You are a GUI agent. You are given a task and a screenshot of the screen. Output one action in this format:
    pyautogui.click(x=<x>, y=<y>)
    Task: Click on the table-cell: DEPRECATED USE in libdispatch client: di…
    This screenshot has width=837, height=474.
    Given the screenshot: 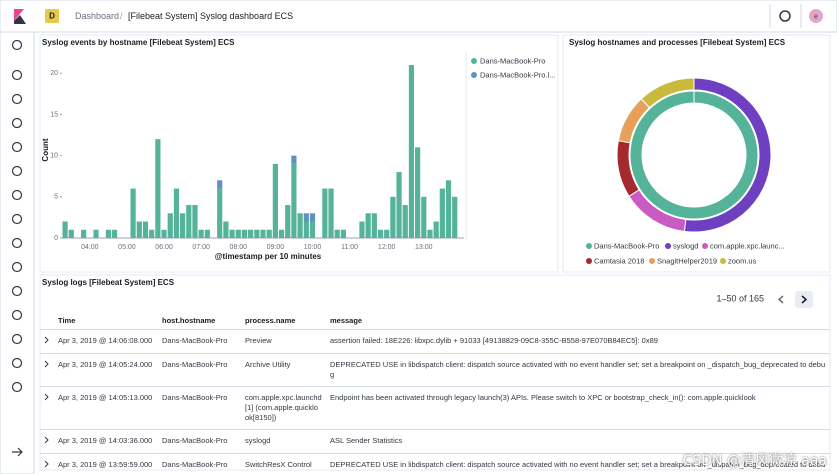 What is the action you would take?
    pyautogui.click(x=578, y=370)
    